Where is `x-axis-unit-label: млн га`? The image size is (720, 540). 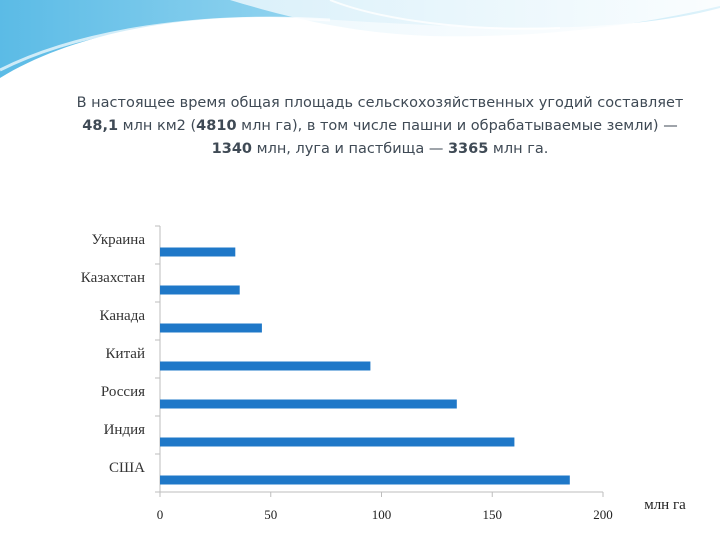
x-axis-unit-label: млн га is located at coordinates (665, 505).